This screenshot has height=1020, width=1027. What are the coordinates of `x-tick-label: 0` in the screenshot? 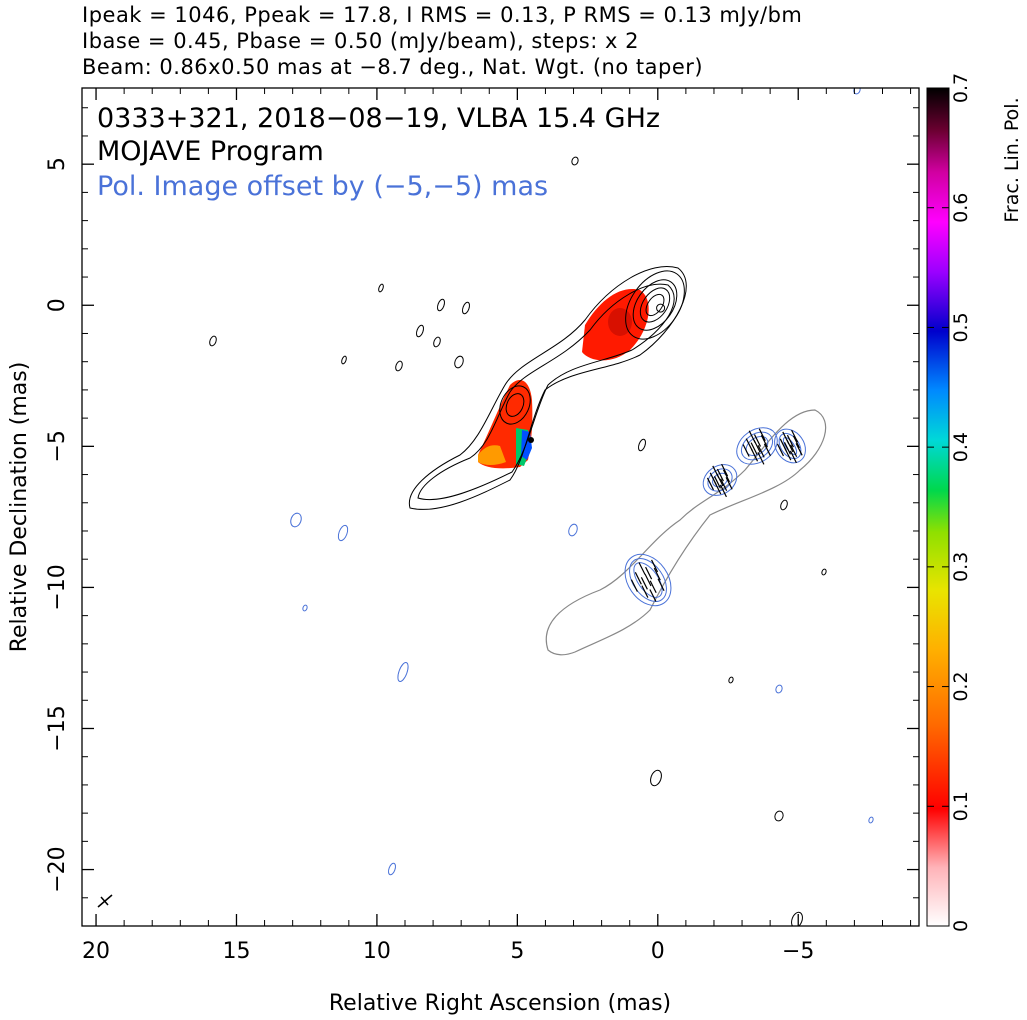 It's located at (658, 951).